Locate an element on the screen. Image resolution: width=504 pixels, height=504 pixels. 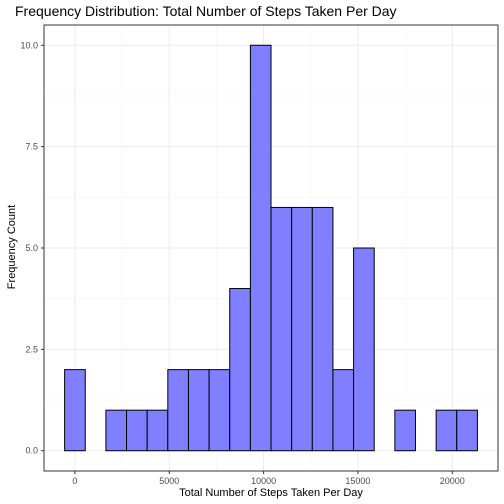
y-axis-title: Frequency Count is located at coordinates (12, 247).